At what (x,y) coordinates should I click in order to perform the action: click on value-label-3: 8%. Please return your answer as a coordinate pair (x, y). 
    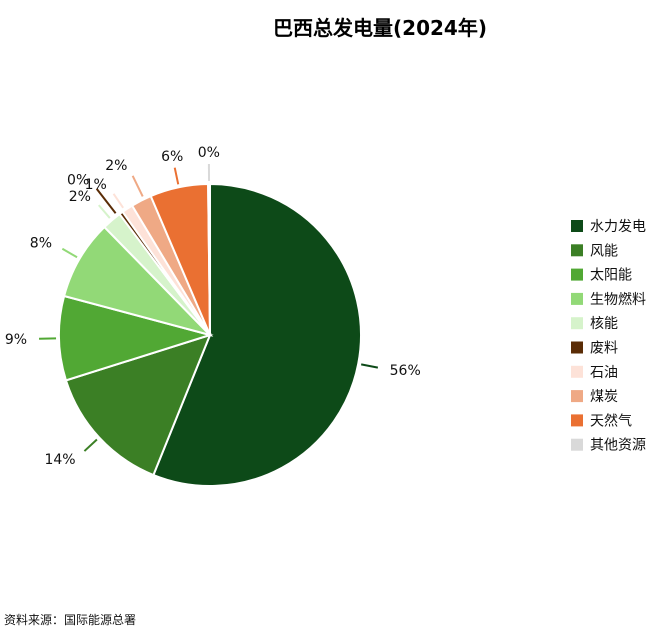
    Looking at the image, I should click on (41, 244).